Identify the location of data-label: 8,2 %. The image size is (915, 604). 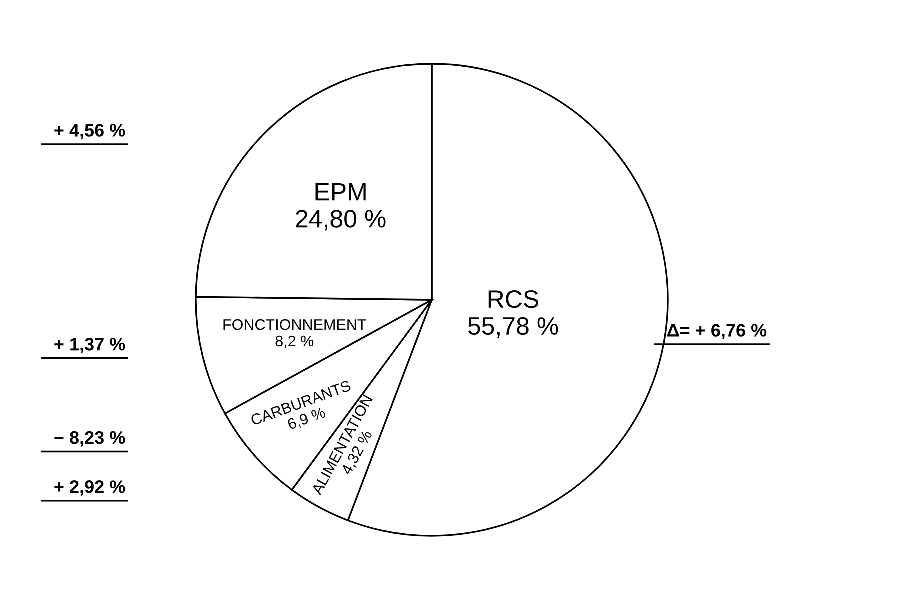
(295, 342).